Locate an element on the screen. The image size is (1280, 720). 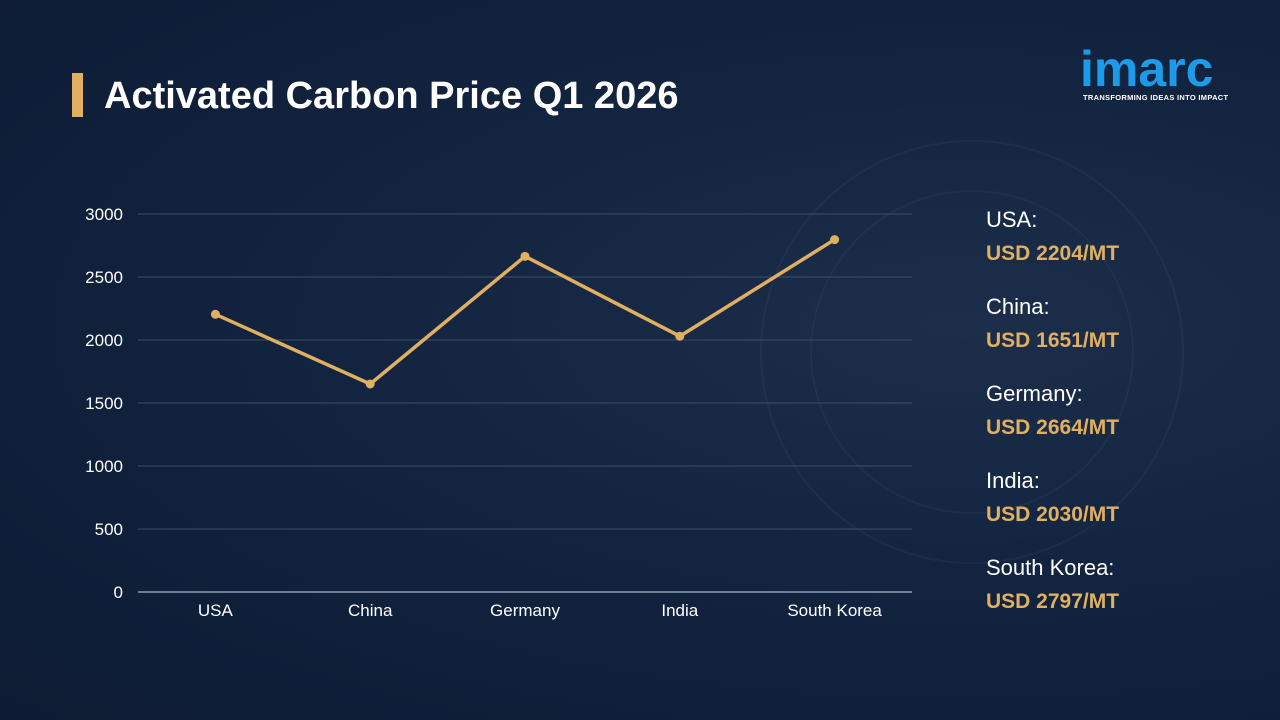
y-axis-tick-labels: 0 500 1000 1500 2000 2500 3000 is located at coordinates (104, 403).